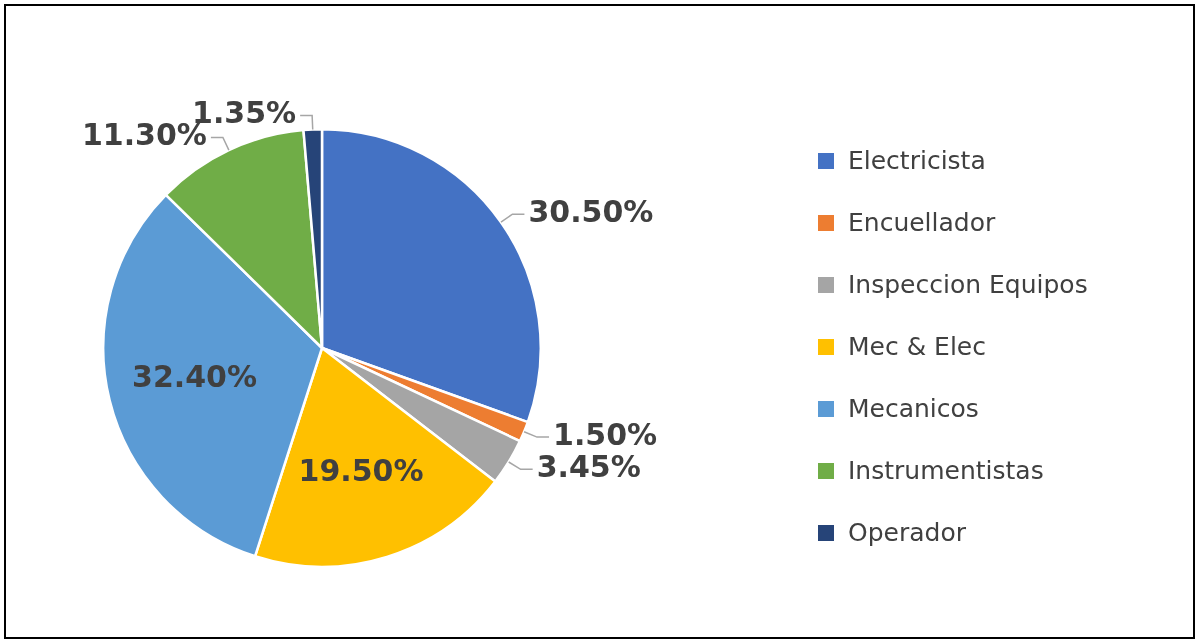 The width and height of the screenshot is (1199, 643). Describe the element at coordinates (917, 160) in the screenshot. I see `legend-label: Electricista` at that location.